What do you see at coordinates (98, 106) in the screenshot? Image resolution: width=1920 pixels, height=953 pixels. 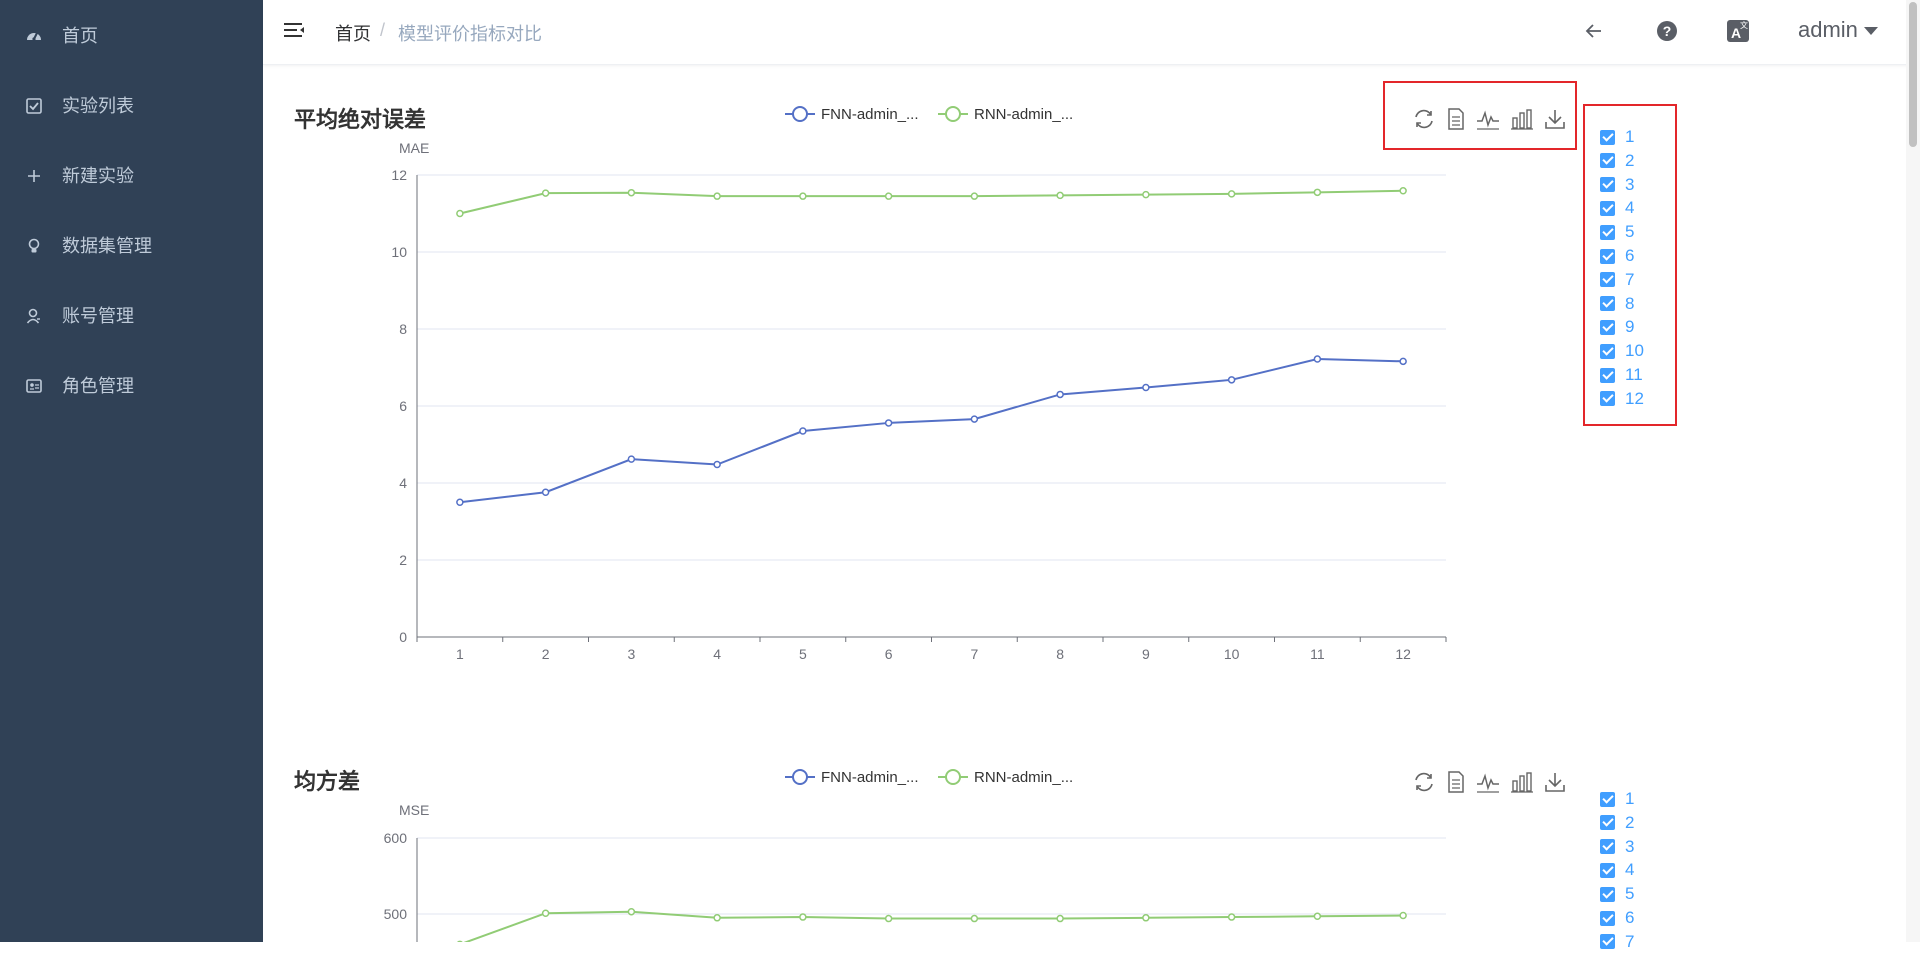 I see `sidebar-item-label: 实验列表` at bounding box center [98, 106].